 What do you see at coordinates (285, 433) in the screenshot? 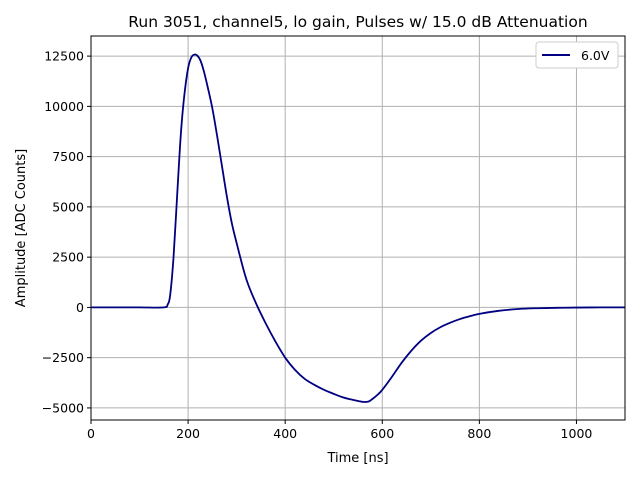
I see `x-tick-label: 400` at bounding box center [285, 433].